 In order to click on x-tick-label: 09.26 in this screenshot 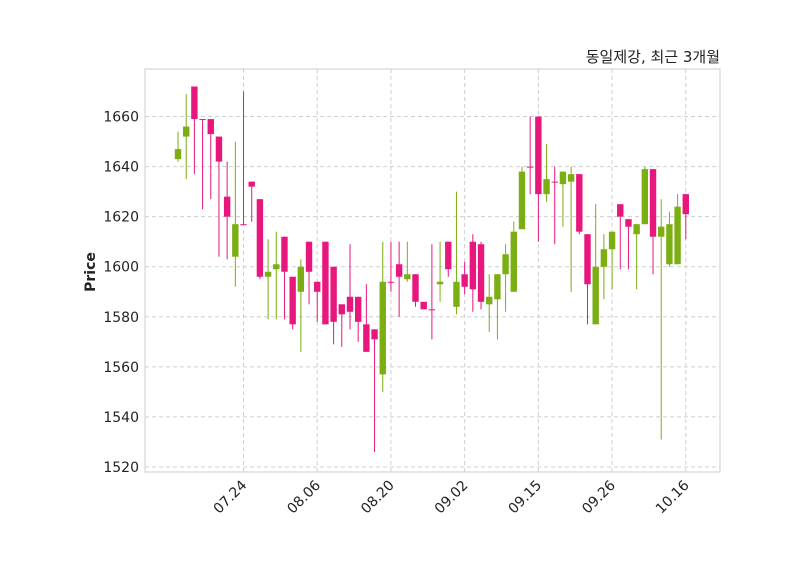, I will do `click(599, 497)`.